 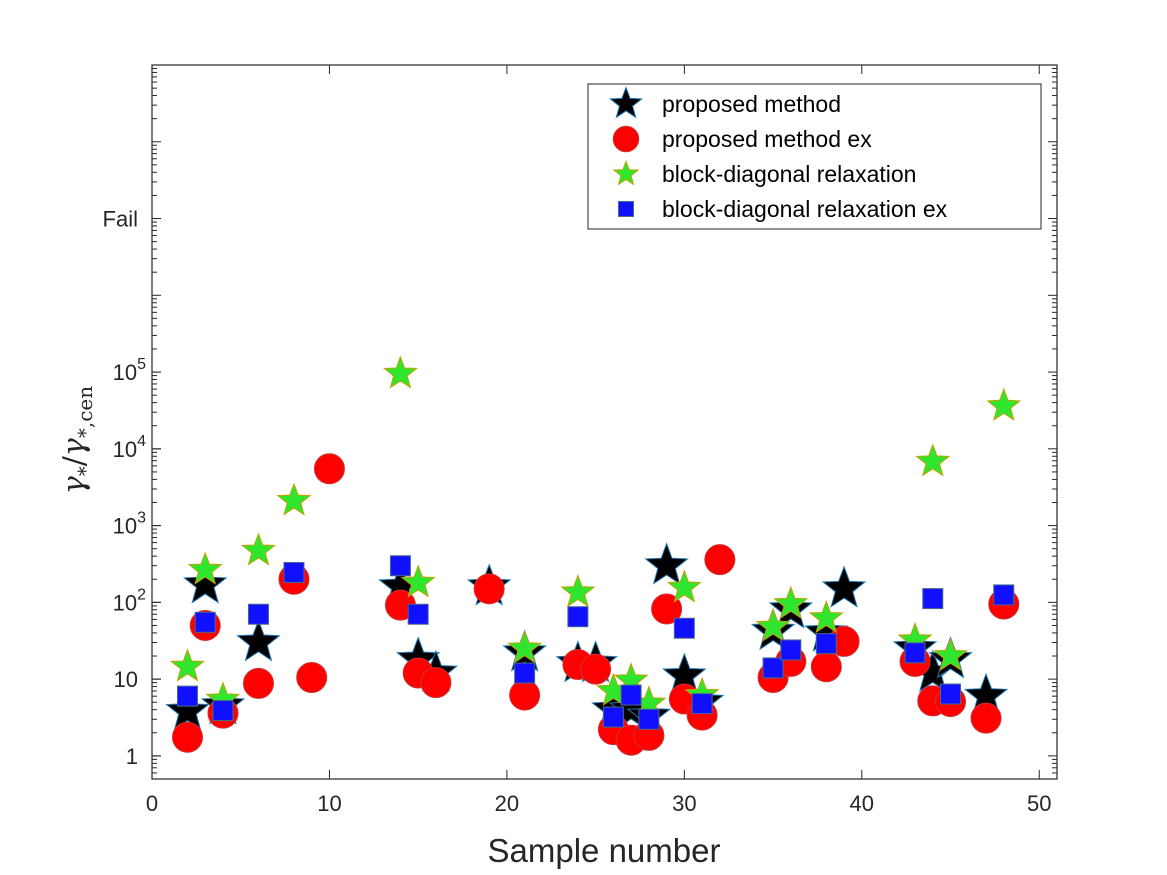 I want to click on legend-box, so click(x=814, y=156).